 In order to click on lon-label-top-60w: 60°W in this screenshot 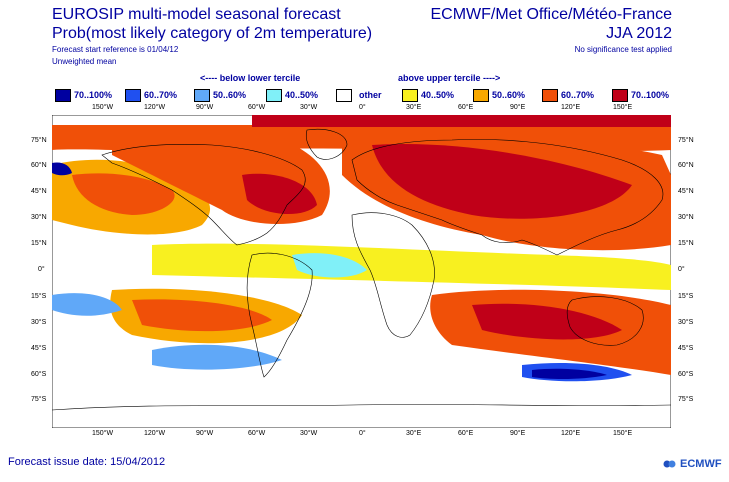, I will do `click(257, 107)`.